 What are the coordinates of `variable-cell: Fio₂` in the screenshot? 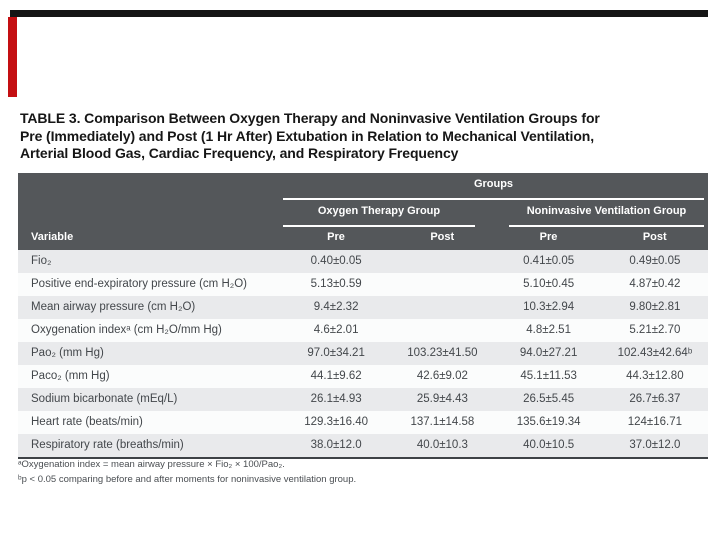 It's located at (41, 261).